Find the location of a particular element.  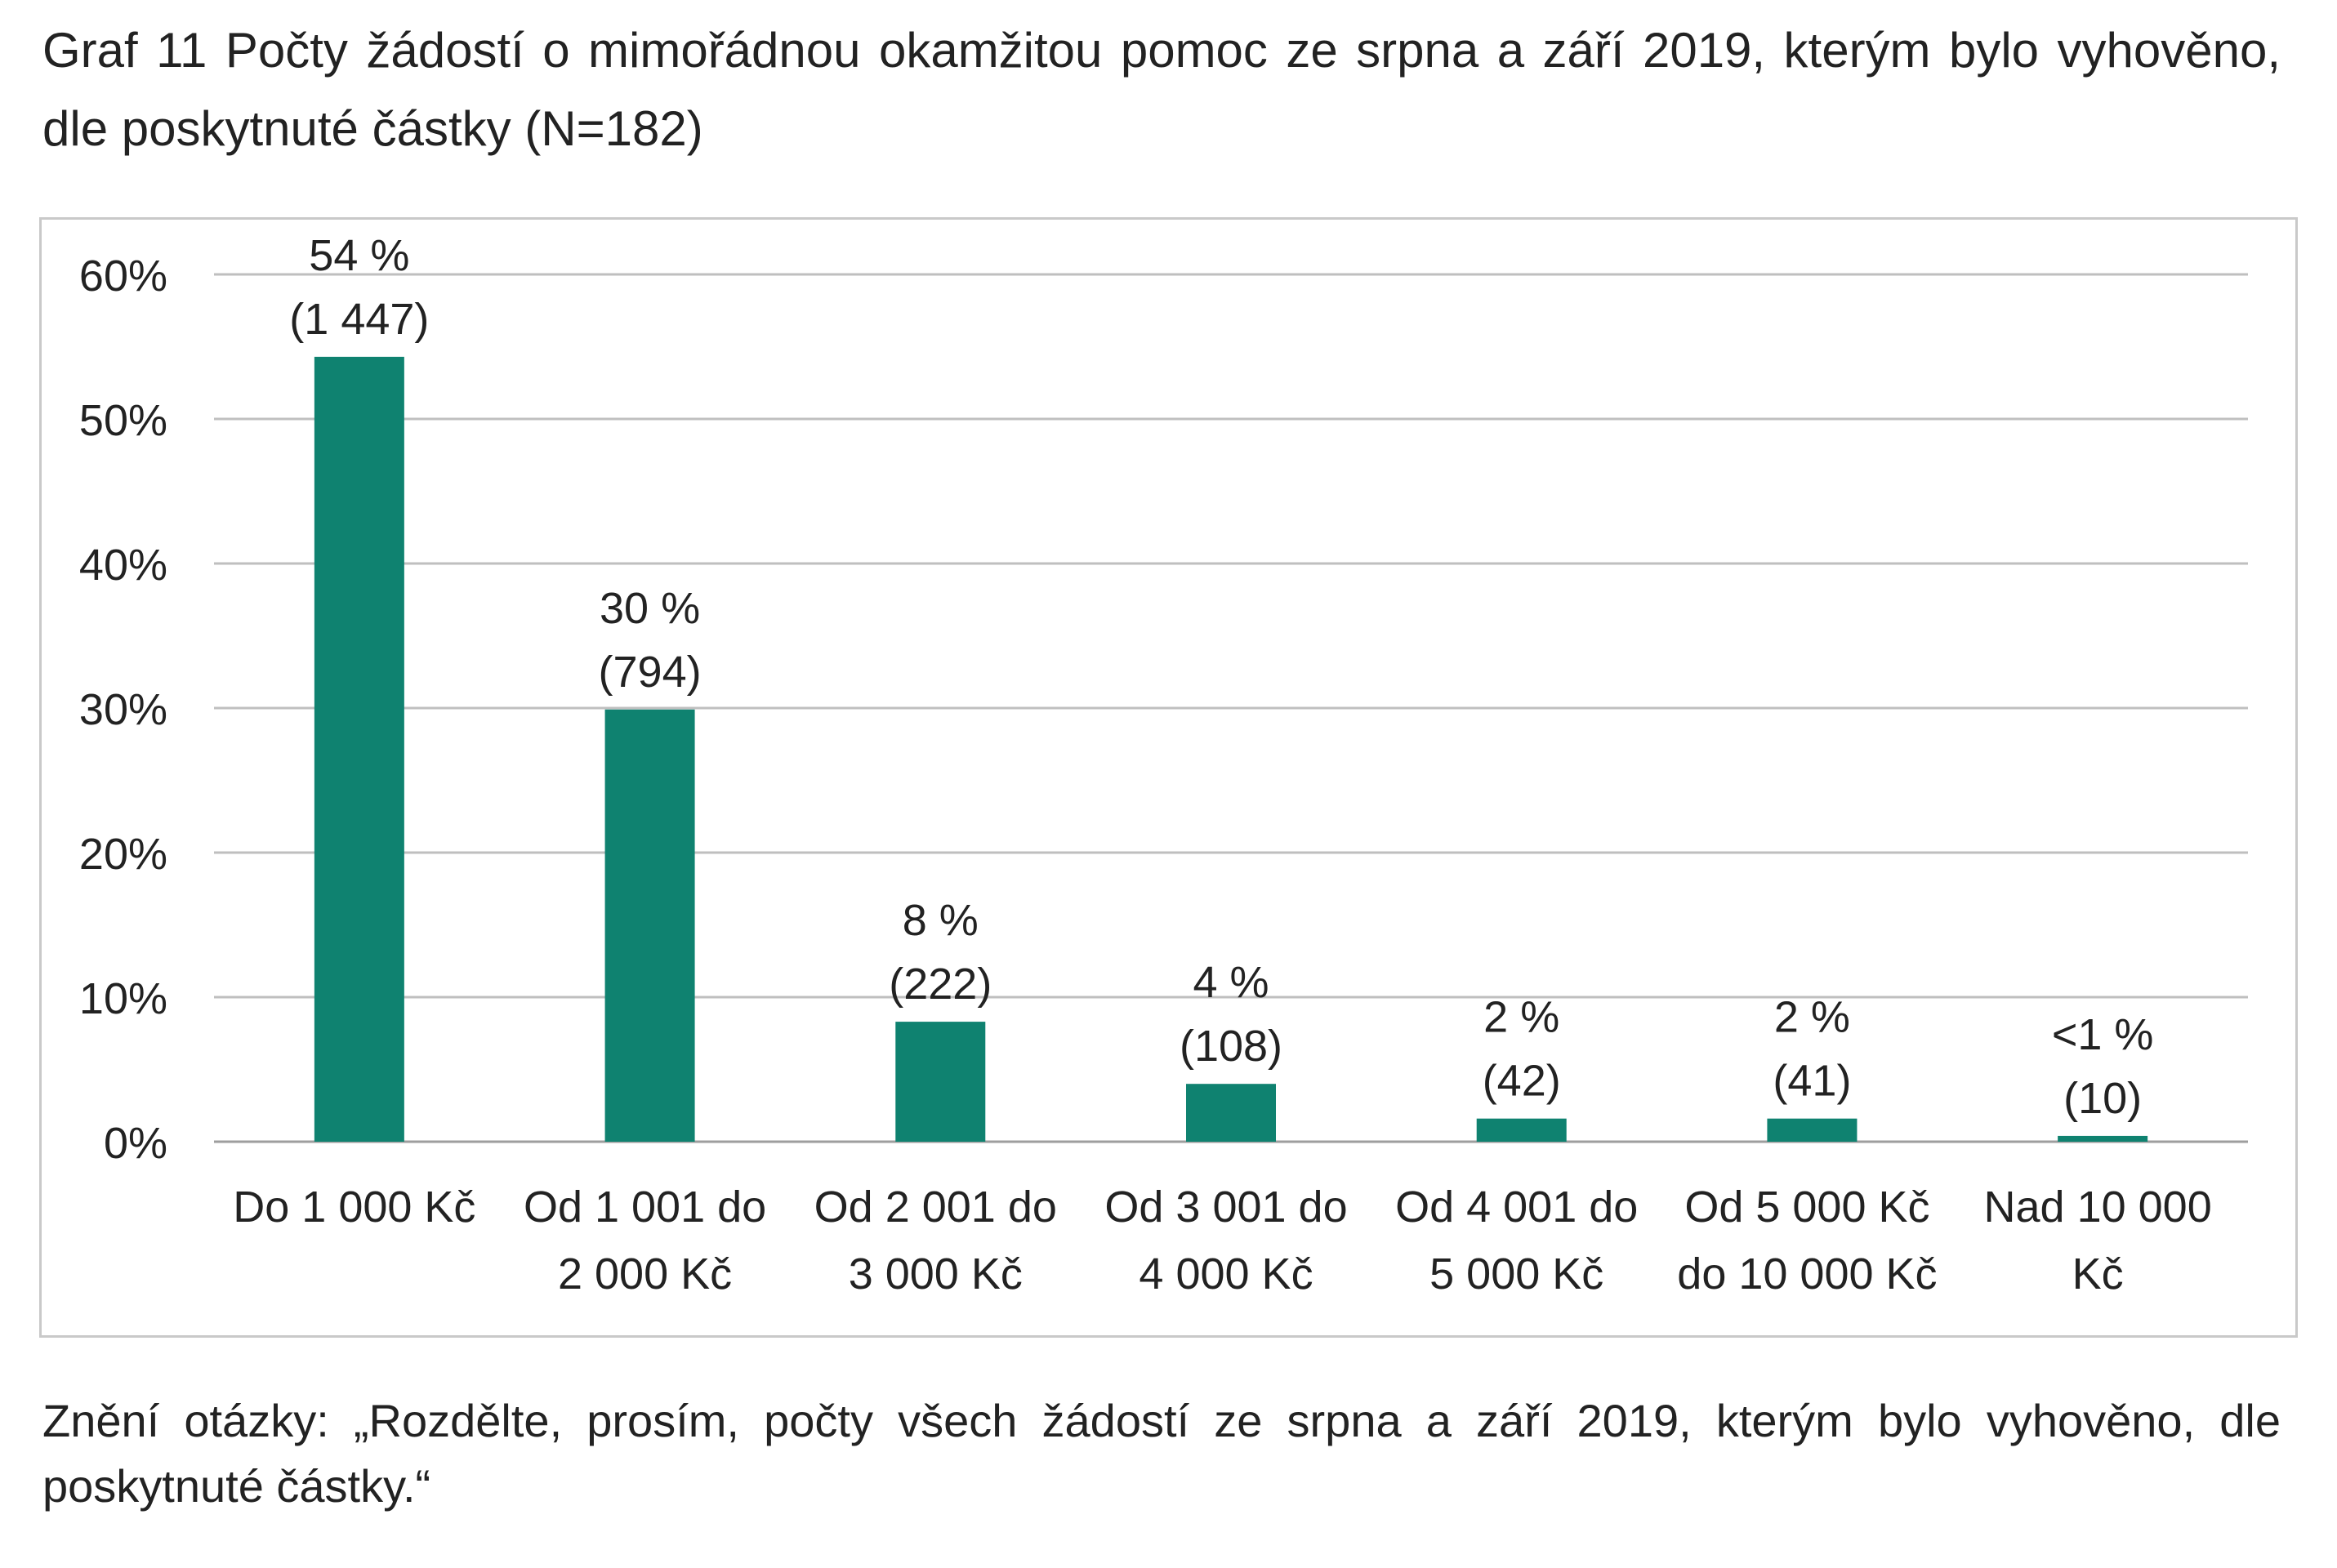

data-label-percent: 4 % is located at coordinates (1231, 982).